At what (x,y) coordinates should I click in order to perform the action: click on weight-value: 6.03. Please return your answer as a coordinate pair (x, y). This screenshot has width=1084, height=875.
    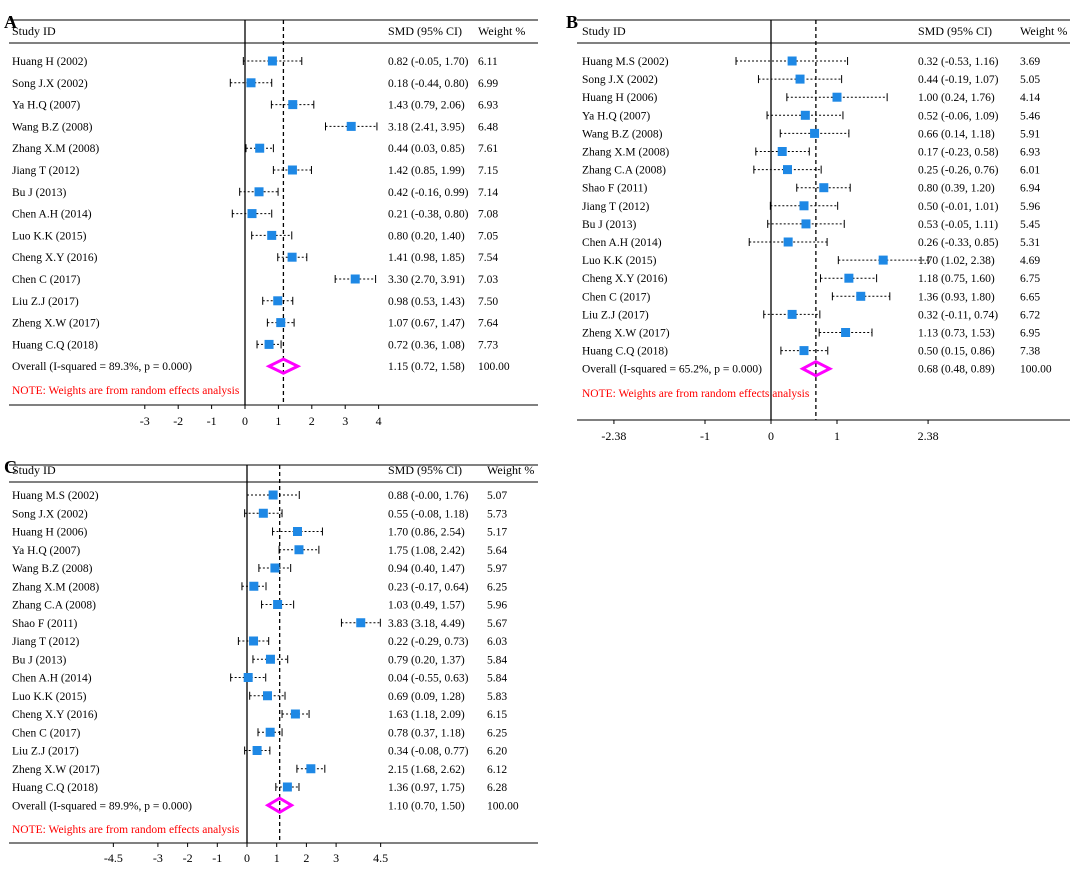
    Looking at the image, I should click on (497, 642).